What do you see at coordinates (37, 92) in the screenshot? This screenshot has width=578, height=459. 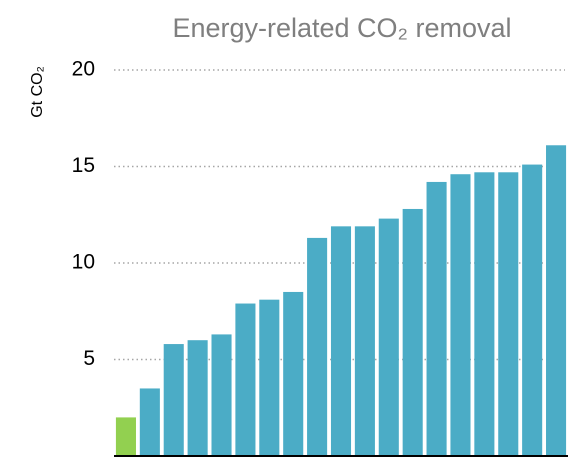 I see `y-axis-label: Gt CO₂` at bounding box center [37, 92].